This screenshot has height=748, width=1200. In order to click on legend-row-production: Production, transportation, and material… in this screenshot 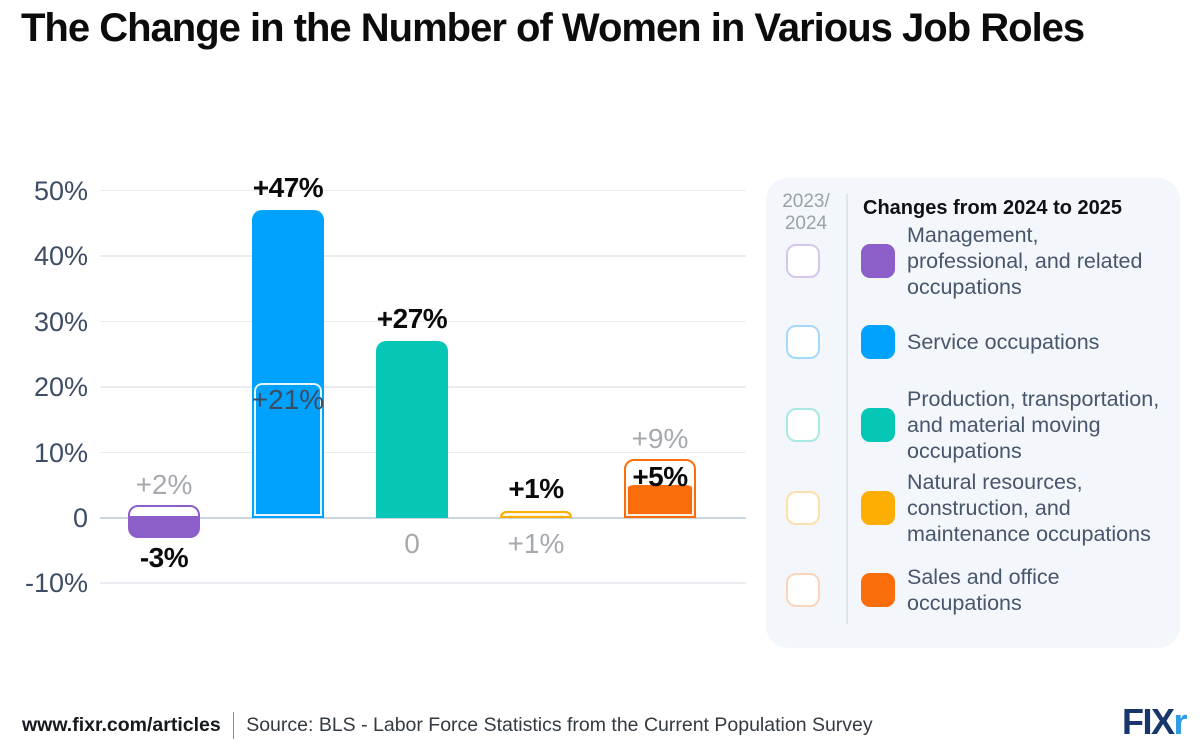, I will do `click(977, 425)`.